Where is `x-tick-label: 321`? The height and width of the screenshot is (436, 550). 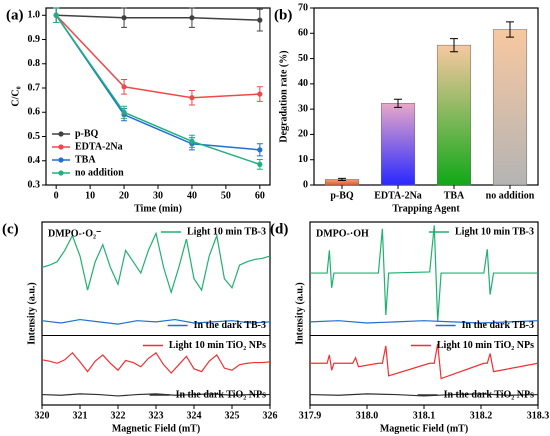
x-tick-label: 321 is located at coordinates (80, 415).